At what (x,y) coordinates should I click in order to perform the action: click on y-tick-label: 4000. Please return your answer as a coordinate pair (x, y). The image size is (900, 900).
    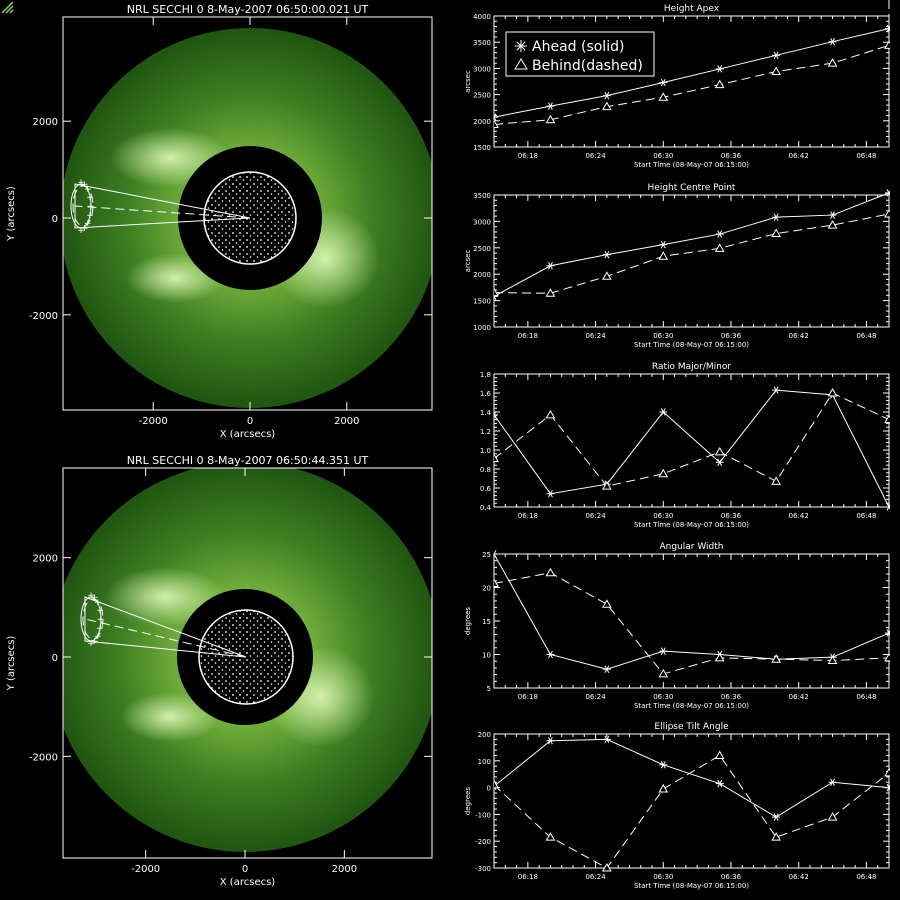
    Looking at the image, I should click on (482, 17).